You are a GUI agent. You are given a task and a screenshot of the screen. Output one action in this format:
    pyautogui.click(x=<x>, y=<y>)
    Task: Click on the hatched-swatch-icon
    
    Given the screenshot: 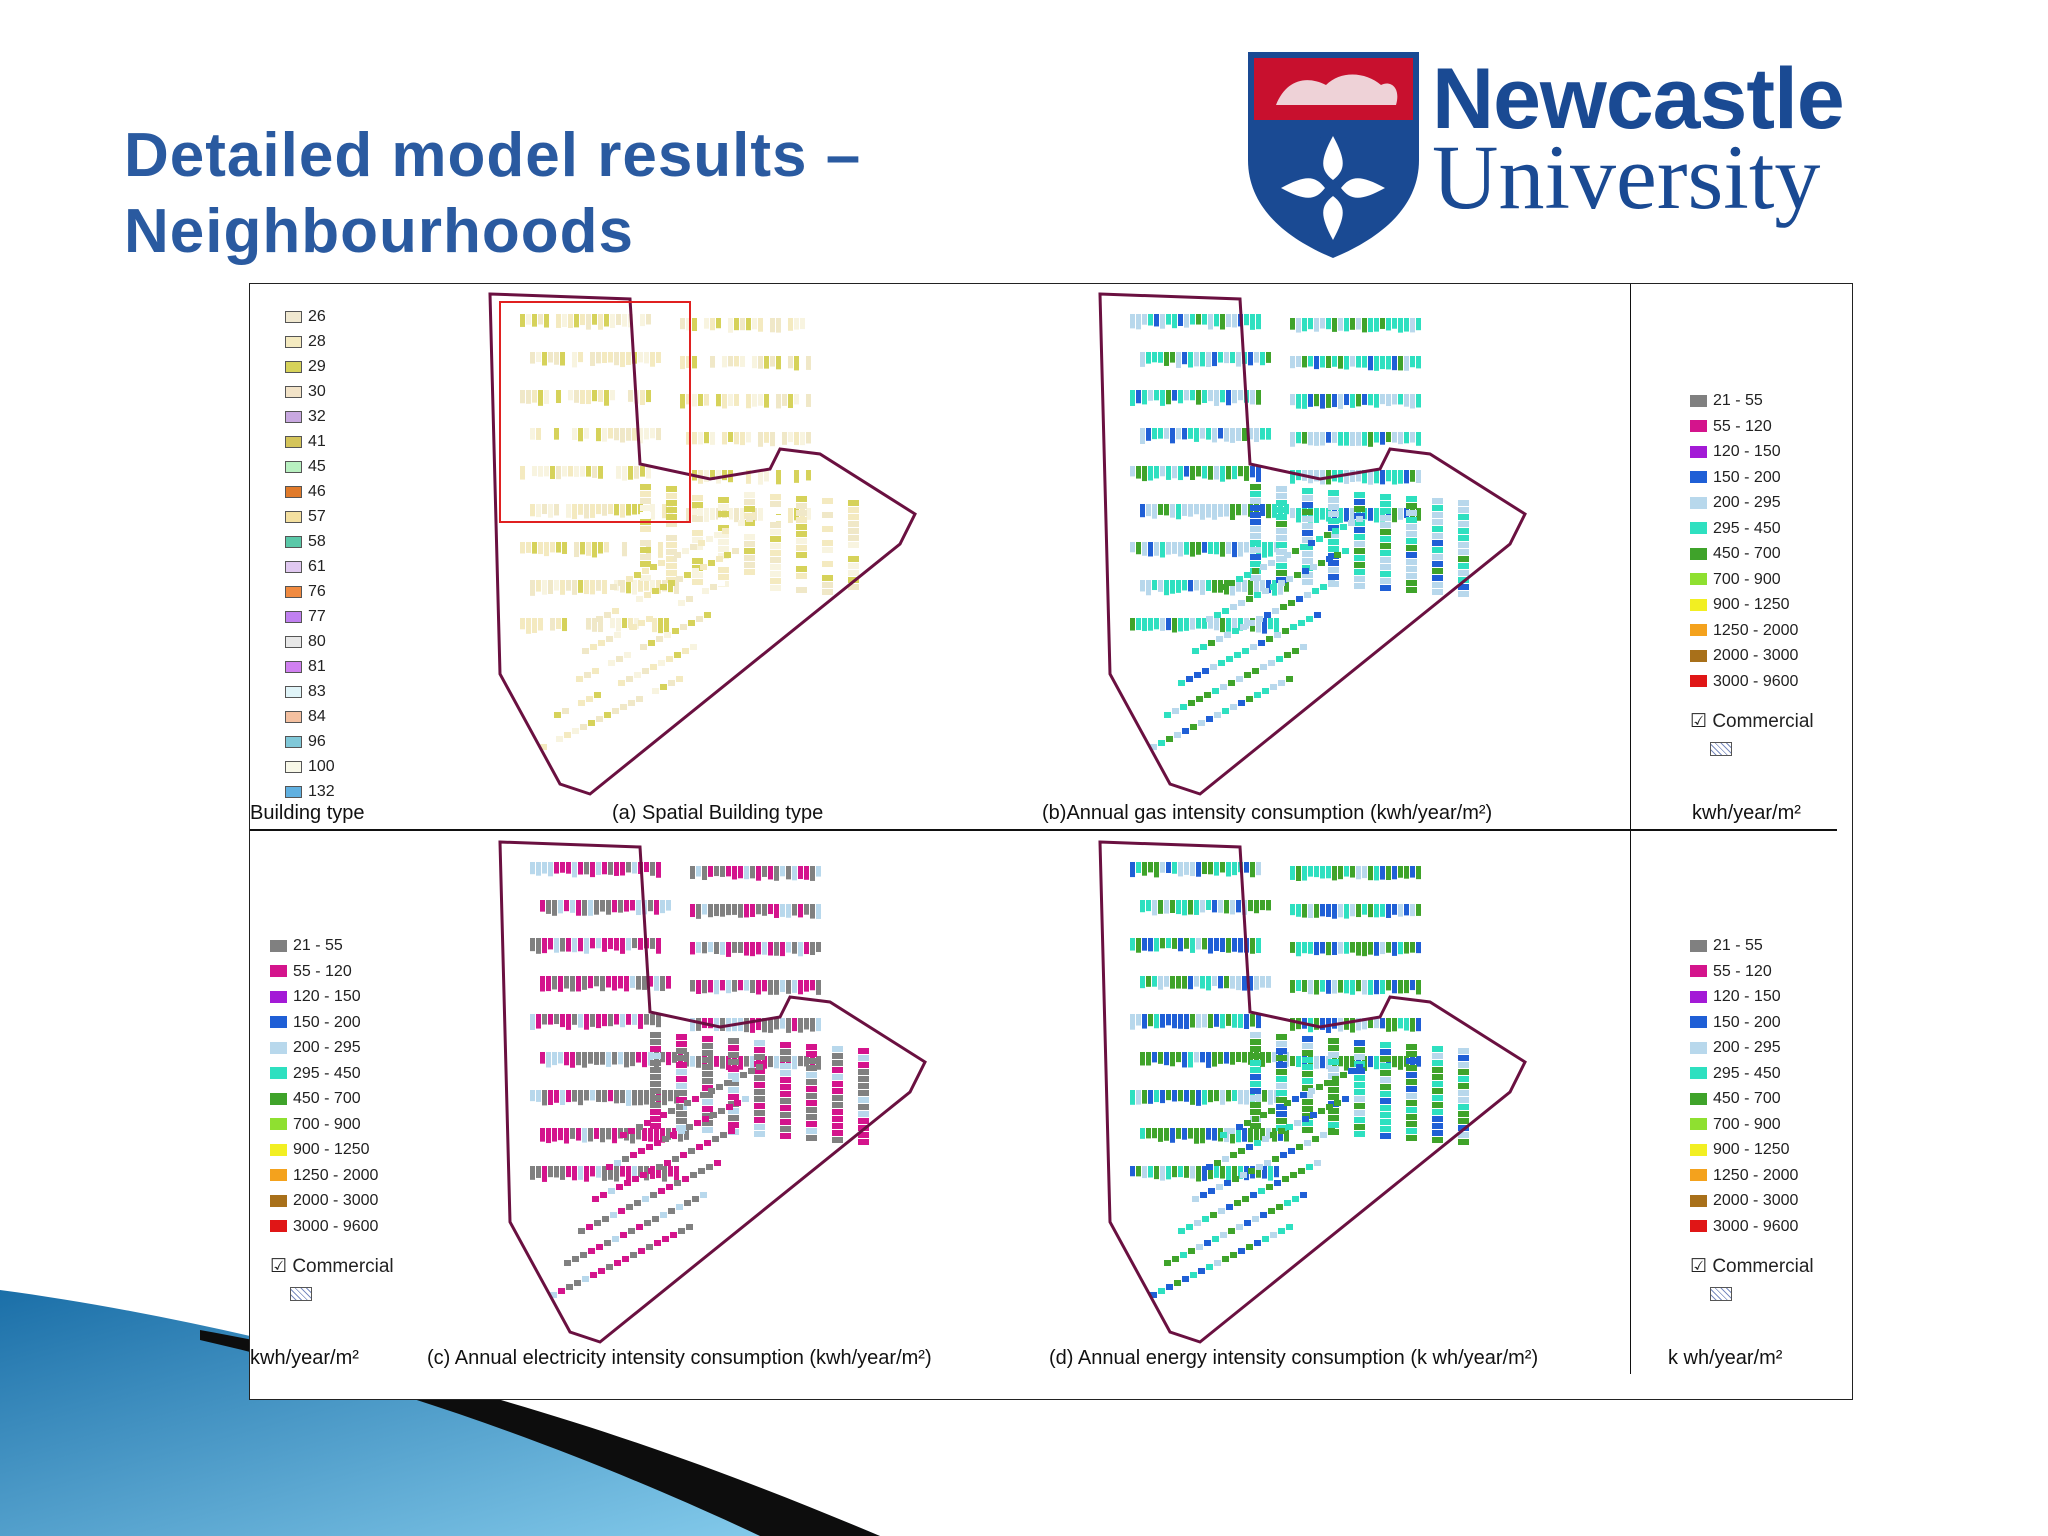 What is the action you would take?
    pyautogui.click(x=1721, y=749)
    